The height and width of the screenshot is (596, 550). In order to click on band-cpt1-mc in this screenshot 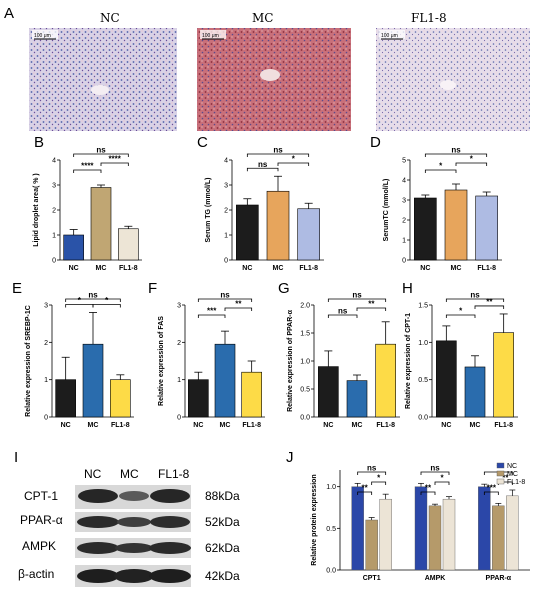, I will do `click(134, 496)`.